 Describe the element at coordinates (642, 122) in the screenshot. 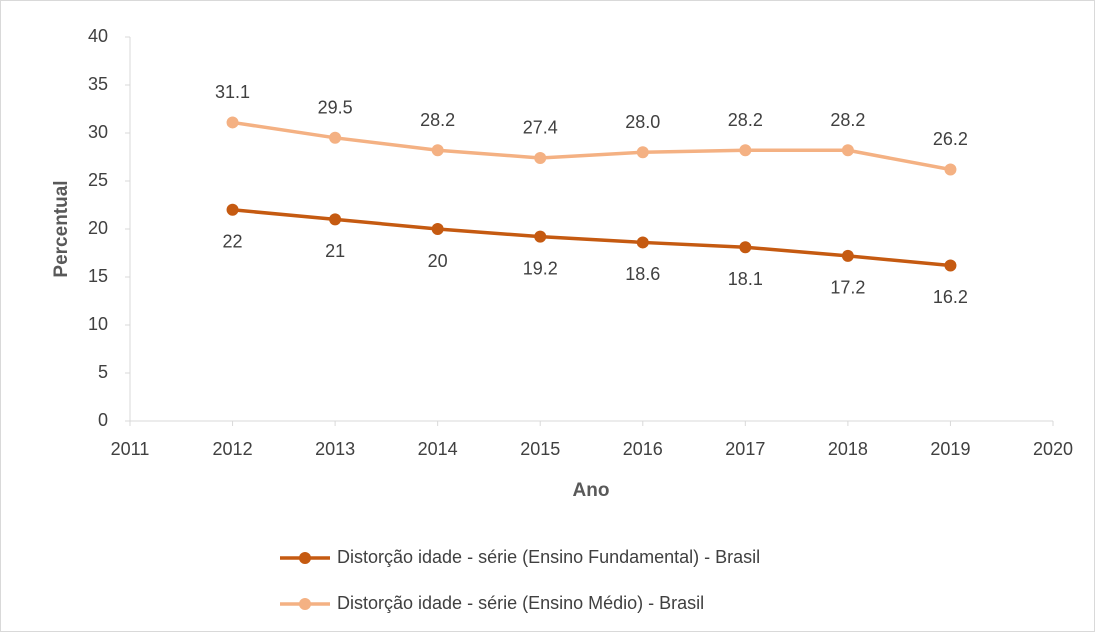

I see `data-label: 28.0` at that location.